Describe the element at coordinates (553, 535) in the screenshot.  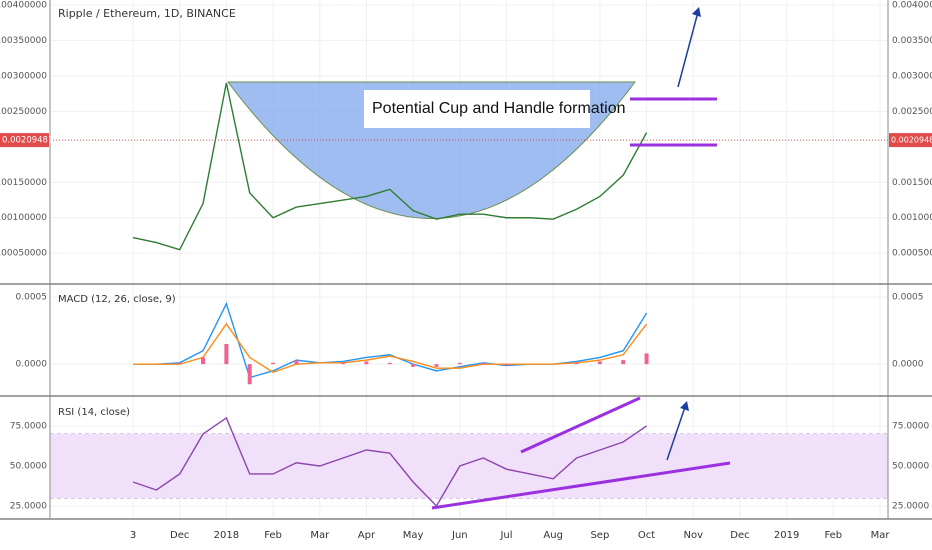
I see `x-tick-label: Aug` at that location.